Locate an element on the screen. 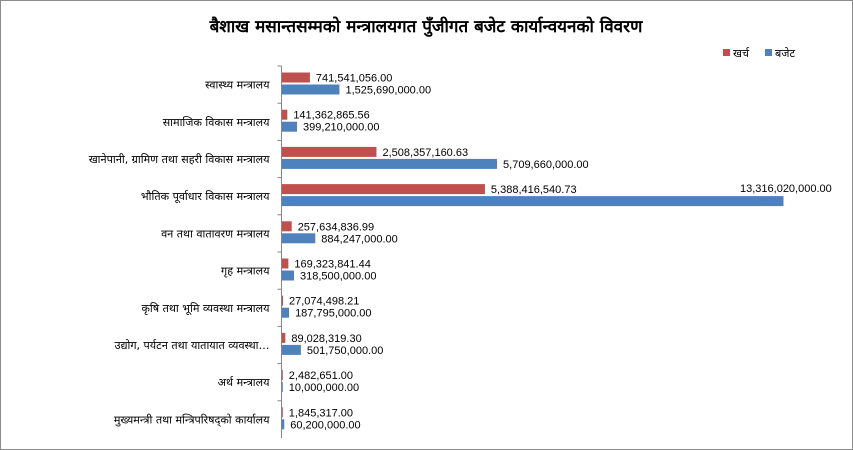 Image resolution: width=853 pixels, height=450 pixels. legend-swatch-expense is located at coordinates (726, 52).